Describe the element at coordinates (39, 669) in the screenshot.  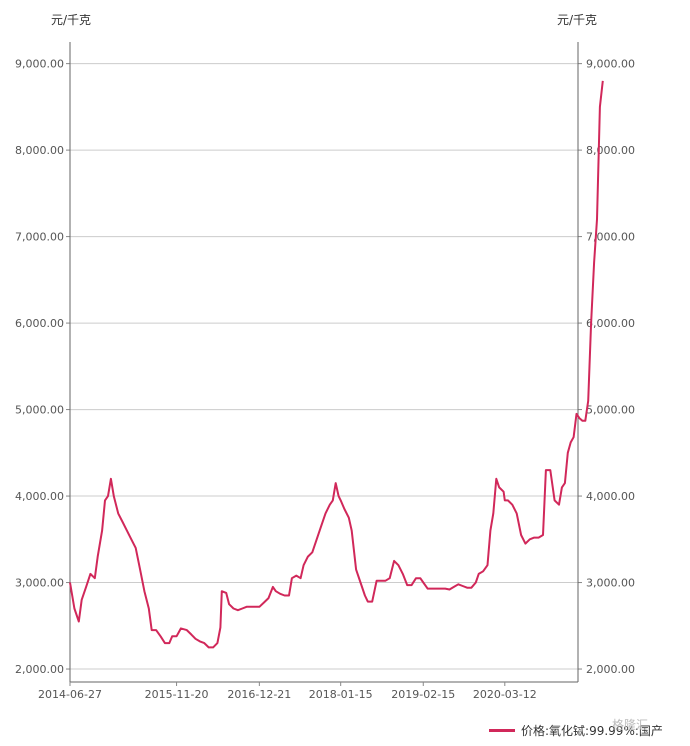
I see `y-tick-label: 2,000.00` at that location.